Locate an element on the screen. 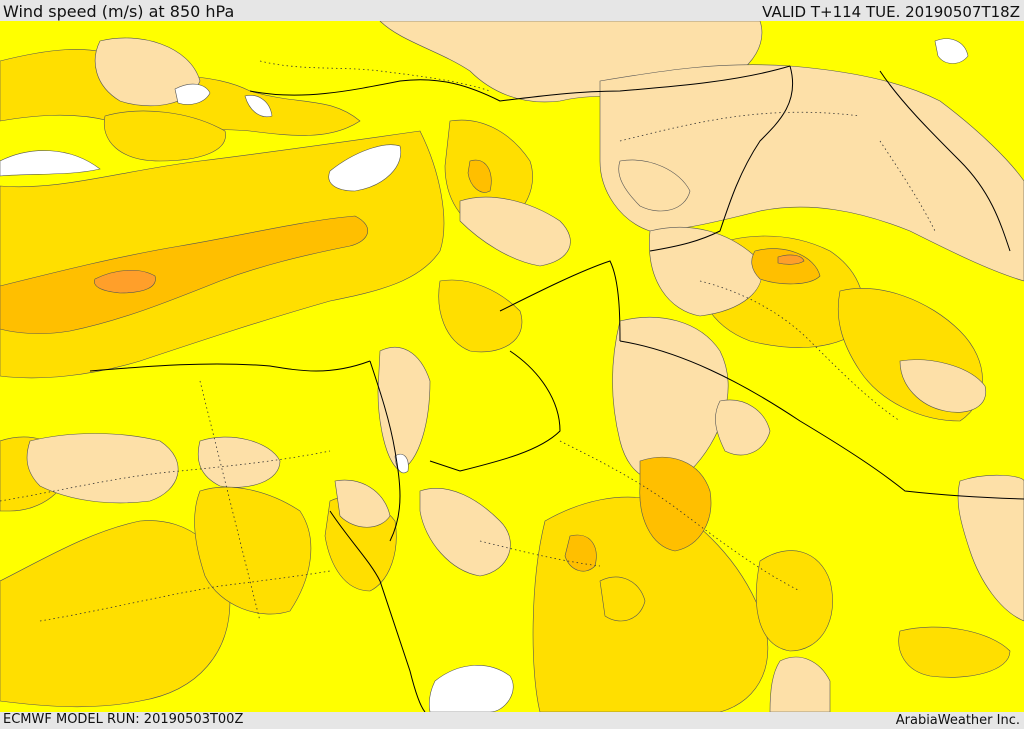 The height and width of the screenshot is (729, 1024). mediterranean-strong is located at coordinates (184, 274).